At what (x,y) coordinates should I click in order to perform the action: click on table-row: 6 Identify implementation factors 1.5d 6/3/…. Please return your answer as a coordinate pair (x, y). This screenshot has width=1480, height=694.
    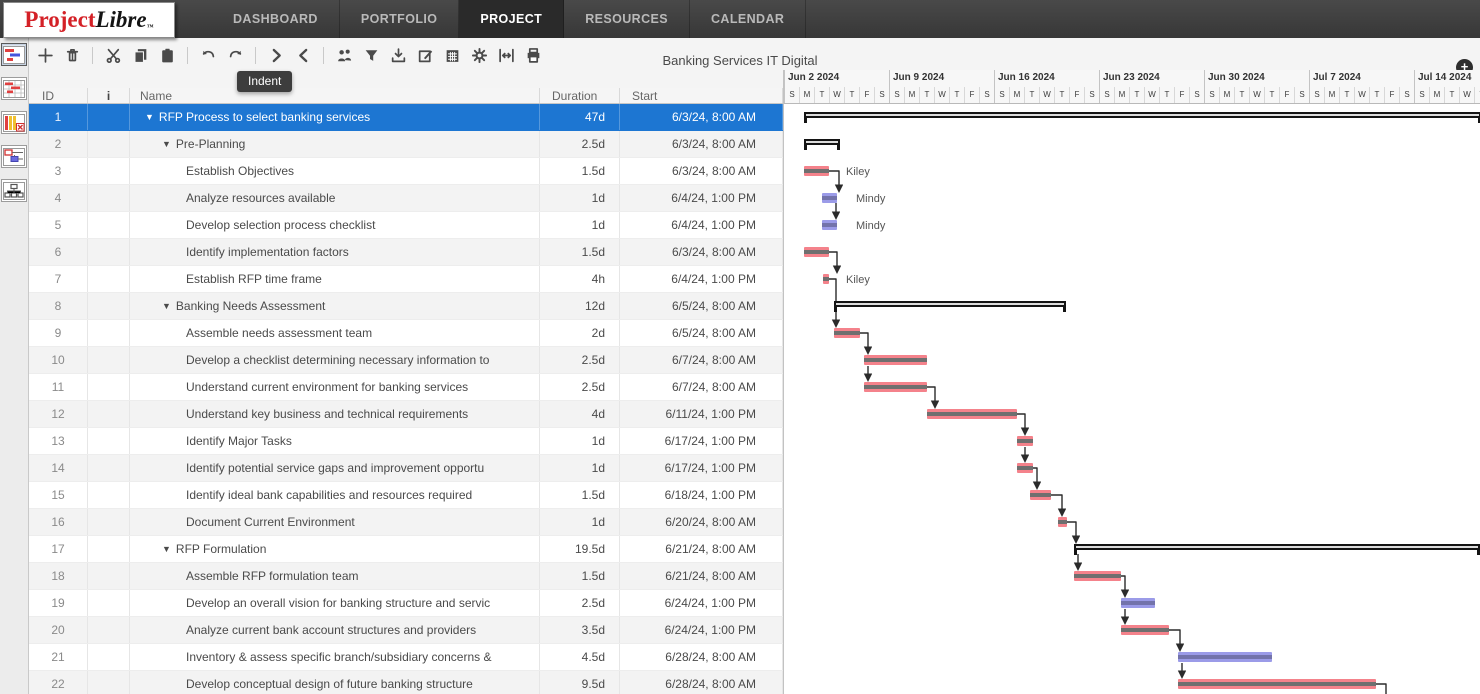
    Looking at the image, I should click on (406, 252).